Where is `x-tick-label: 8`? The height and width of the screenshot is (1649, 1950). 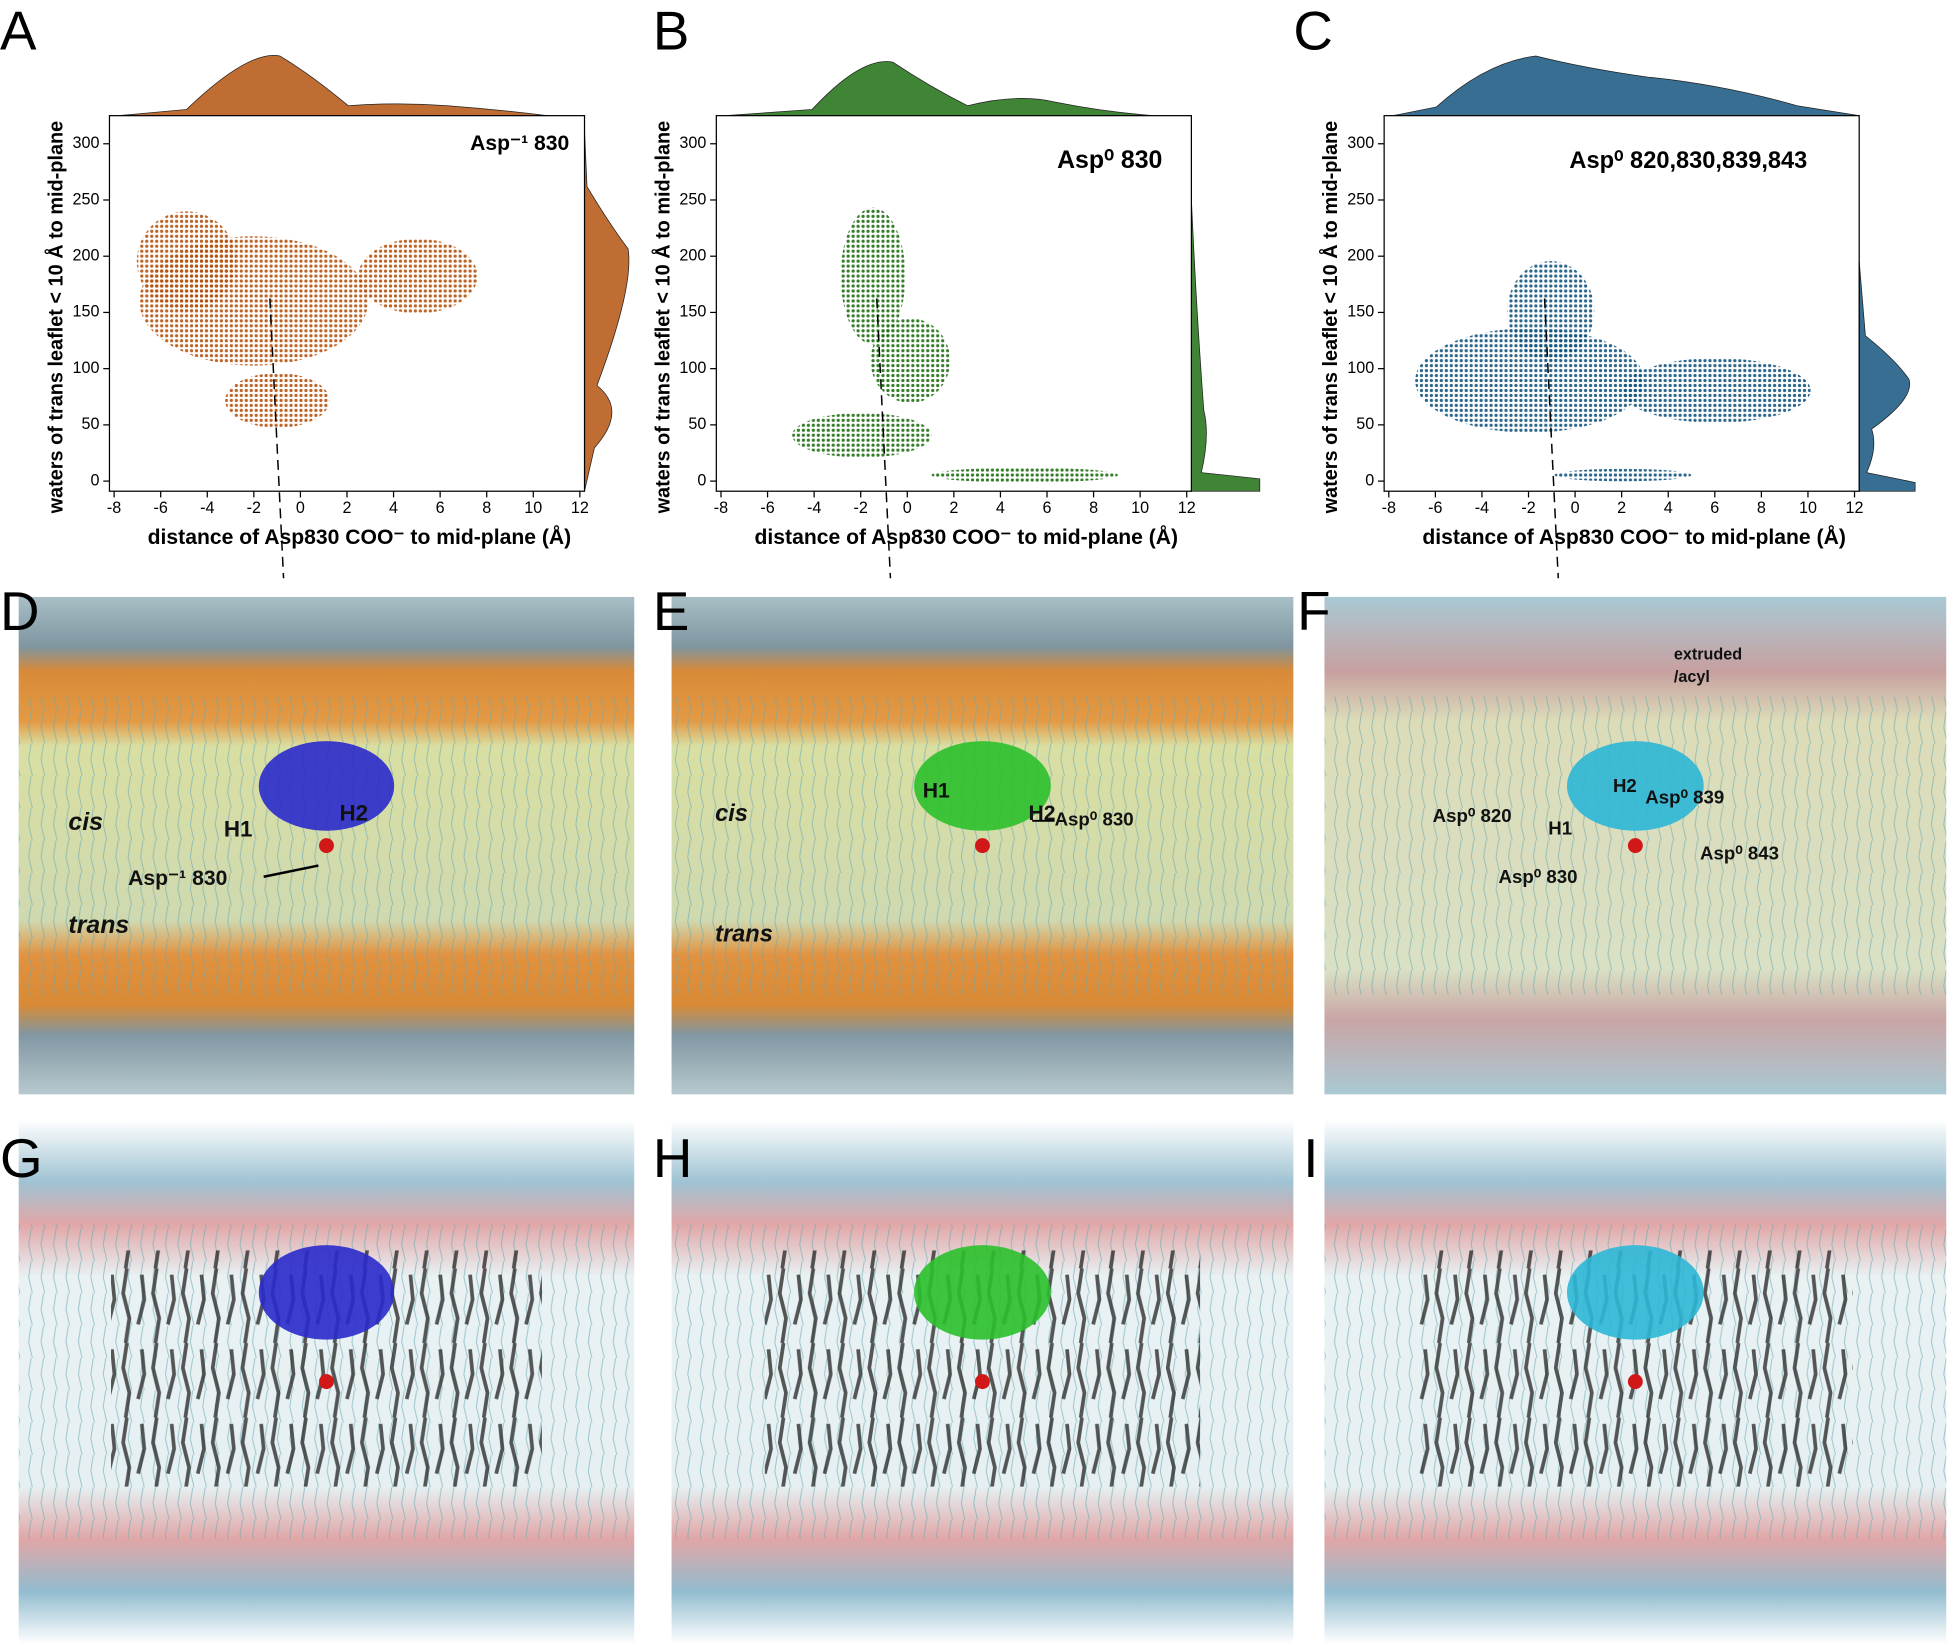
x-tick-label: 8 is located at coordinates (486, 508).